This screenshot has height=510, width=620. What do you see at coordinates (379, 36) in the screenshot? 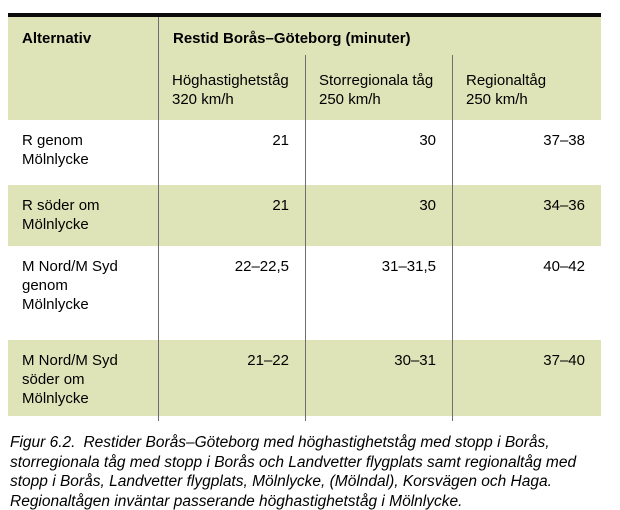
I see `span-header-restid: Restid Borås–Göteborg (minuter)` at bounding box center [379, 36].